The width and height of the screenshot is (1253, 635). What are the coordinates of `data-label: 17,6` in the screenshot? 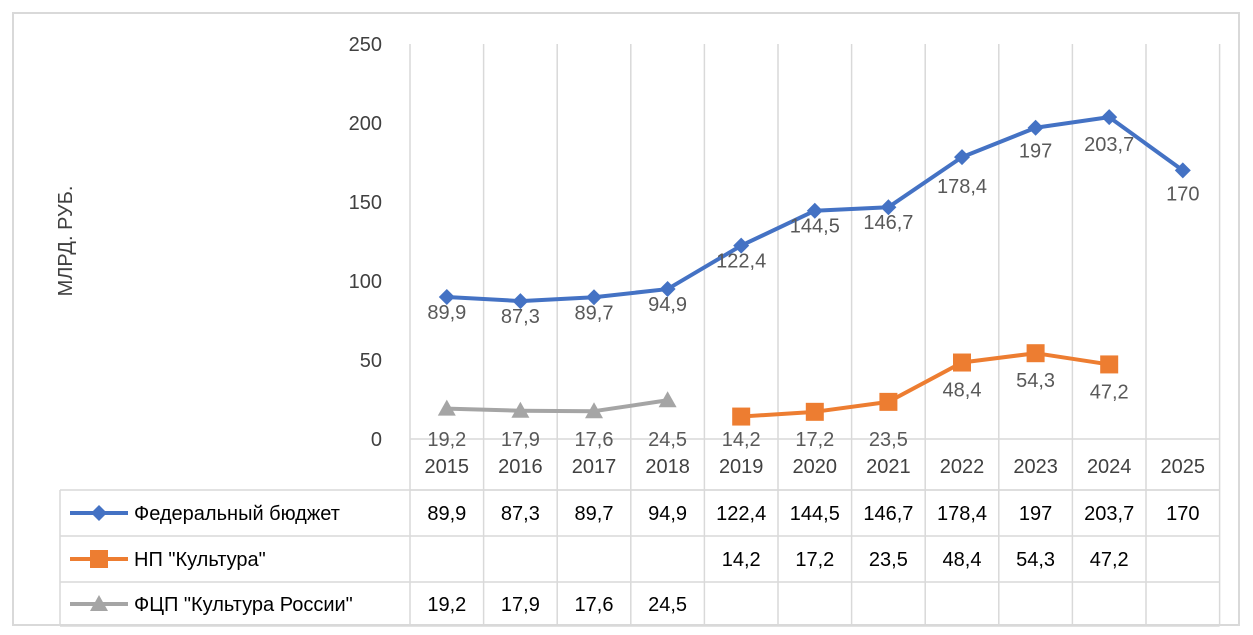 It's located at (594, 440).